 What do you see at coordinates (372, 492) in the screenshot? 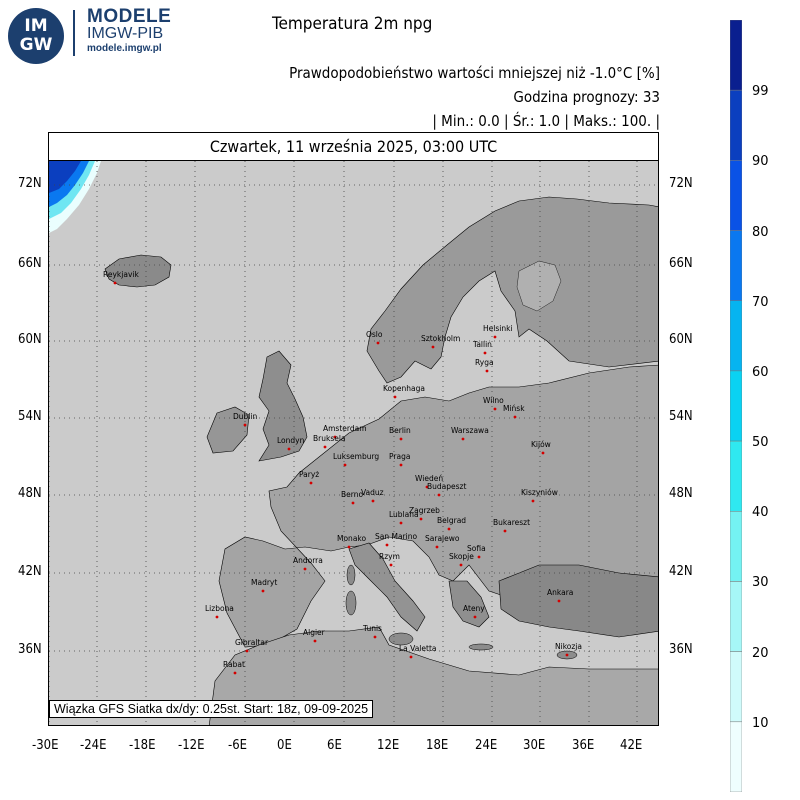
I see `city-label: Vaduz` at bounding box center [372, 492].